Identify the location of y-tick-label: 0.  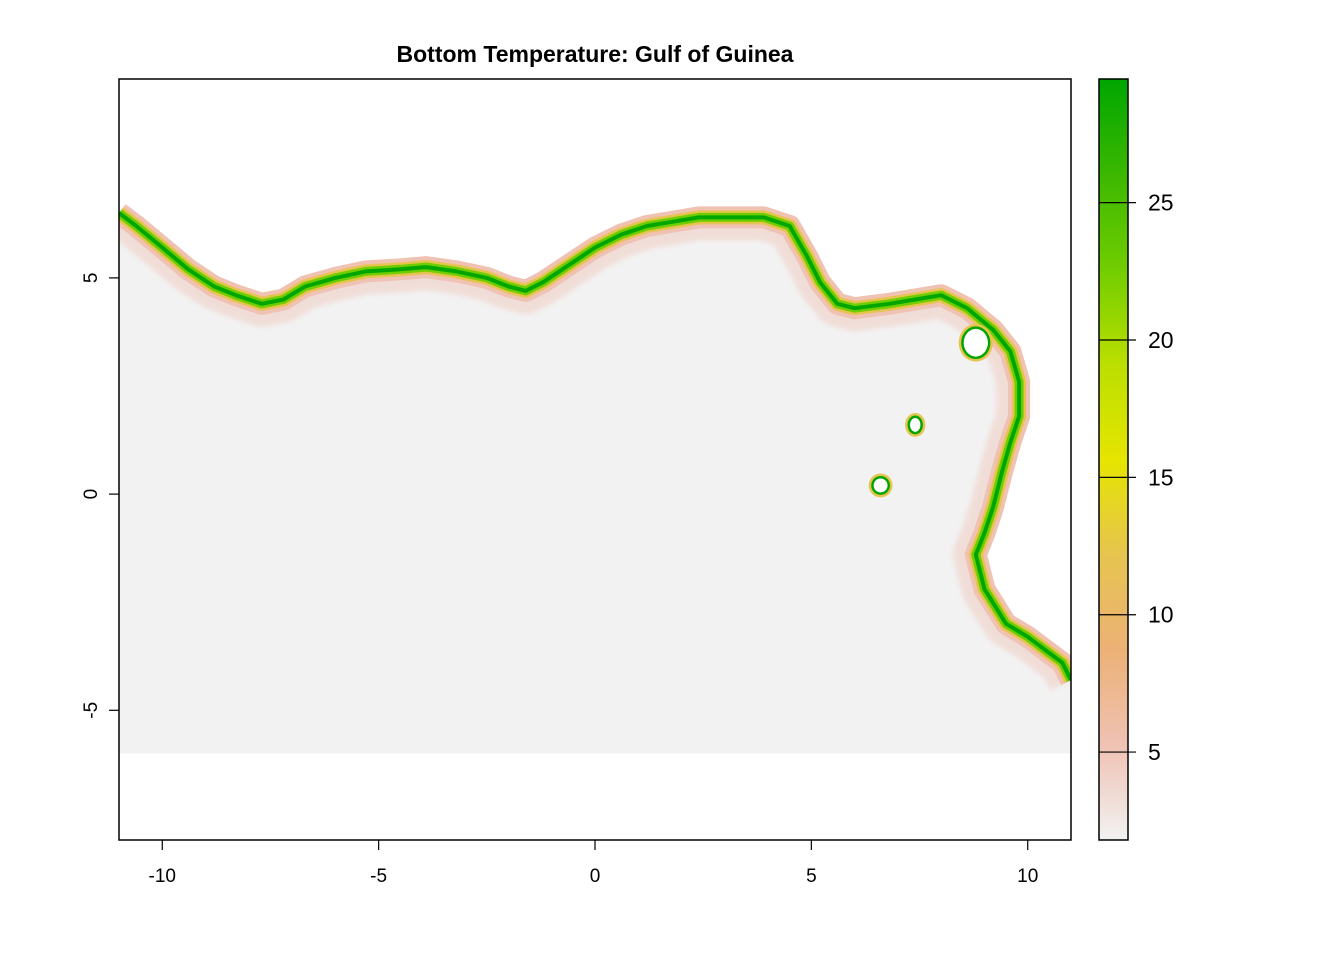
(91, 494).